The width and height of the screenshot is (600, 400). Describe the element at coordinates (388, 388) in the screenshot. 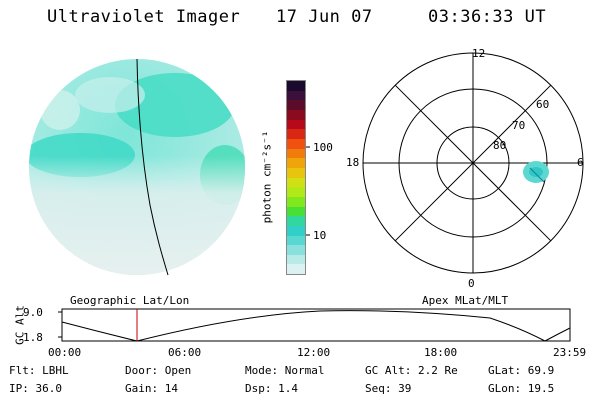

I see `seq-info: Seq: 39` at that location.